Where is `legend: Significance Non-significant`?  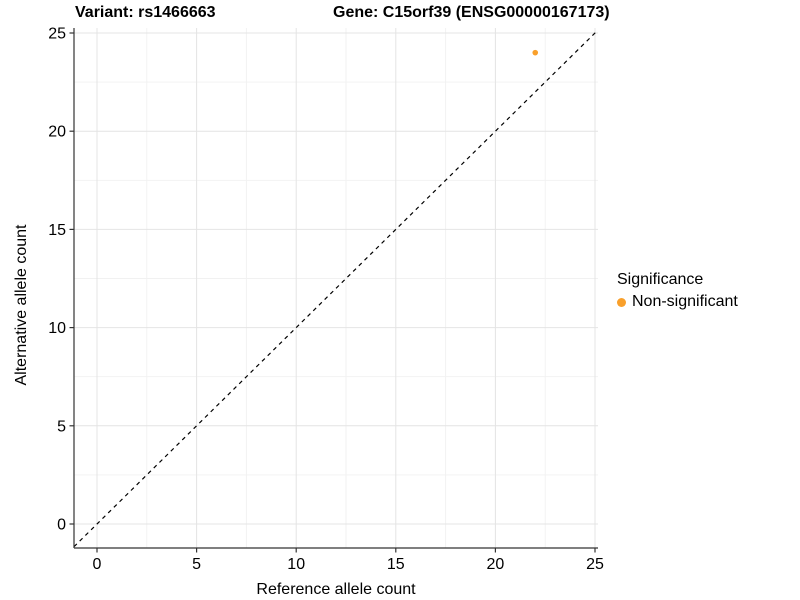
legend: Significance Non-significant is located at coordinates (677, 291).